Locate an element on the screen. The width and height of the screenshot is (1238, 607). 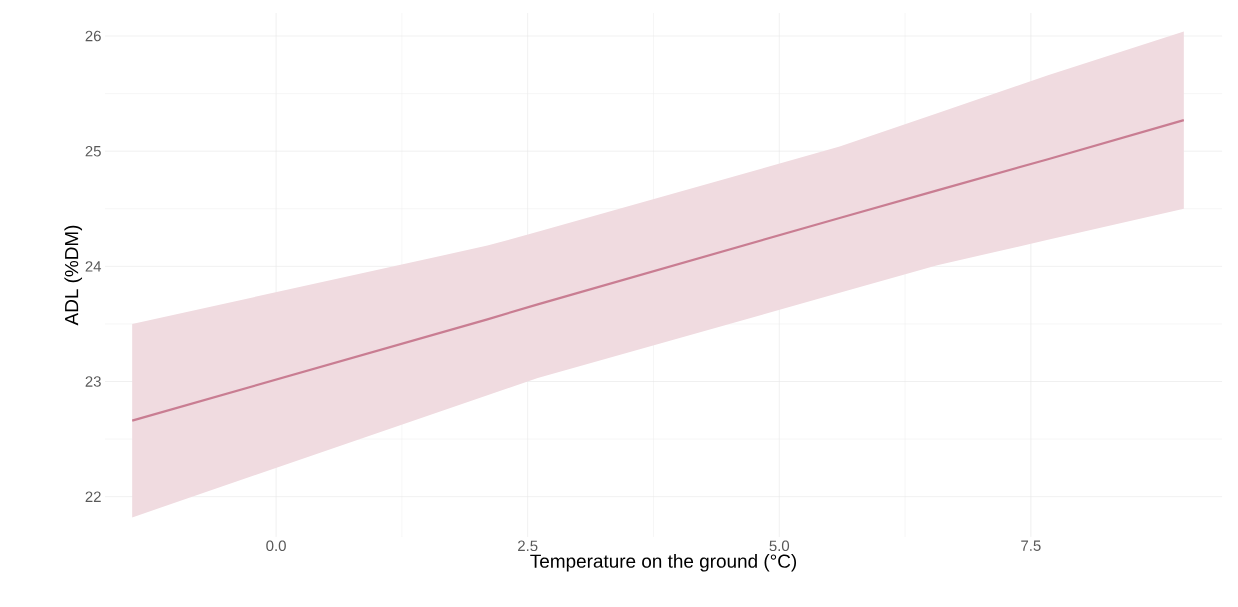
y-tick-label: 25 is located at coordinates (93, 151).